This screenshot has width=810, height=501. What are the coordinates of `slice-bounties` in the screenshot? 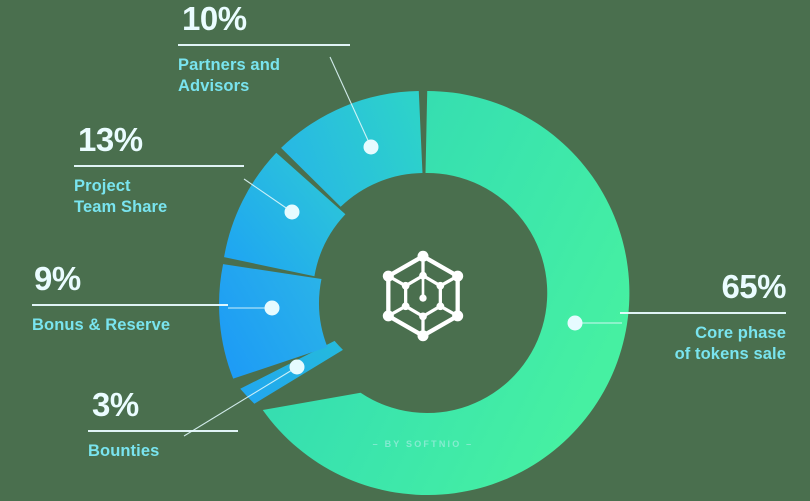 It's located at (291, 372).